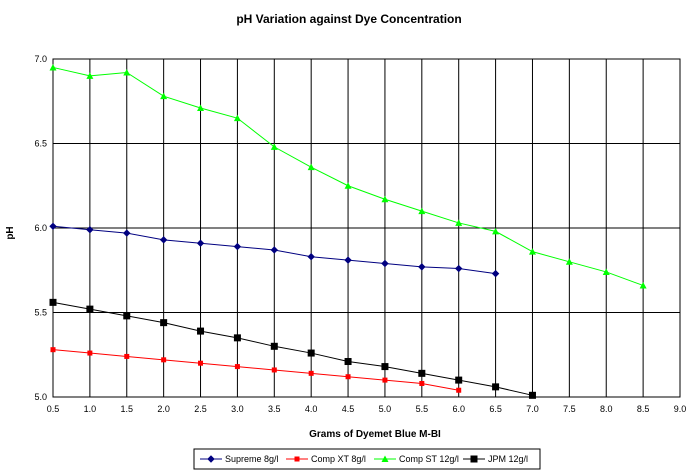 The height and width of the screenshot is (476, 700). What do you see at coordinates (274, 409) in the screenshot?
I see `x-tick-label: 3.5` at bounding box center [274, 409].